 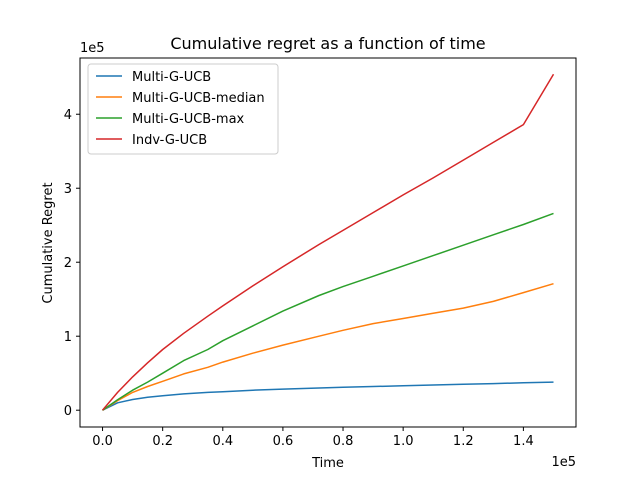 What do you see at coordinates (48, 242) in the screenshot?
I see `y-axis-title: Cumulative Regret` at bounding box center [48, 242].